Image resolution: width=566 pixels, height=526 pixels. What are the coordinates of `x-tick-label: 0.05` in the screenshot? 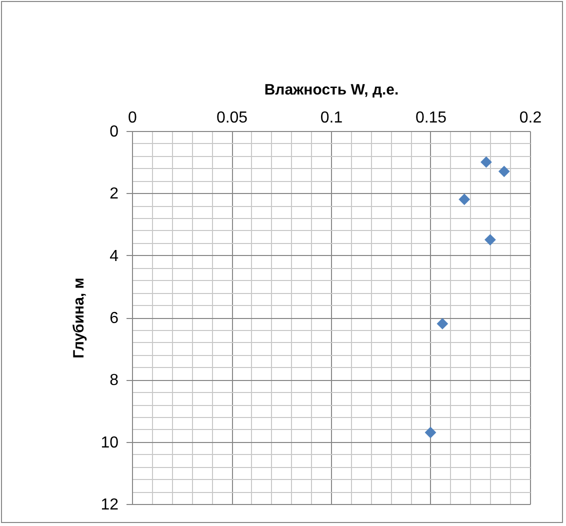 It's located at (232, 118).